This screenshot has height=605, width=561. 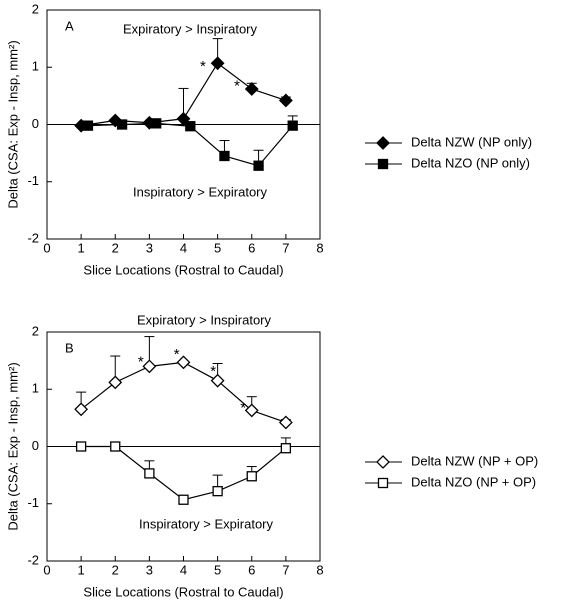 What do you see at coordinates (471, 141) in the screenshot?
I see `legend-label: Delta NZW (NP only)` at bounding box center [471, 141].